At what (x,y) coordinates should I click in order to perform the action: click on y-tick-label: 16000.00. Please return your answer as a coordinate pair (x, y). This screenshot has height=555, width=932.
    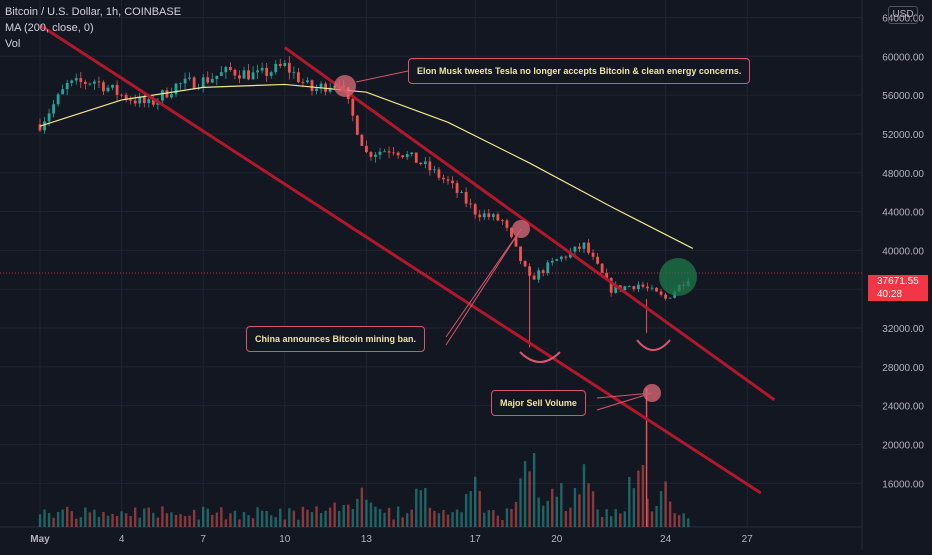
    Looking at the image, I should click on (903, 484).